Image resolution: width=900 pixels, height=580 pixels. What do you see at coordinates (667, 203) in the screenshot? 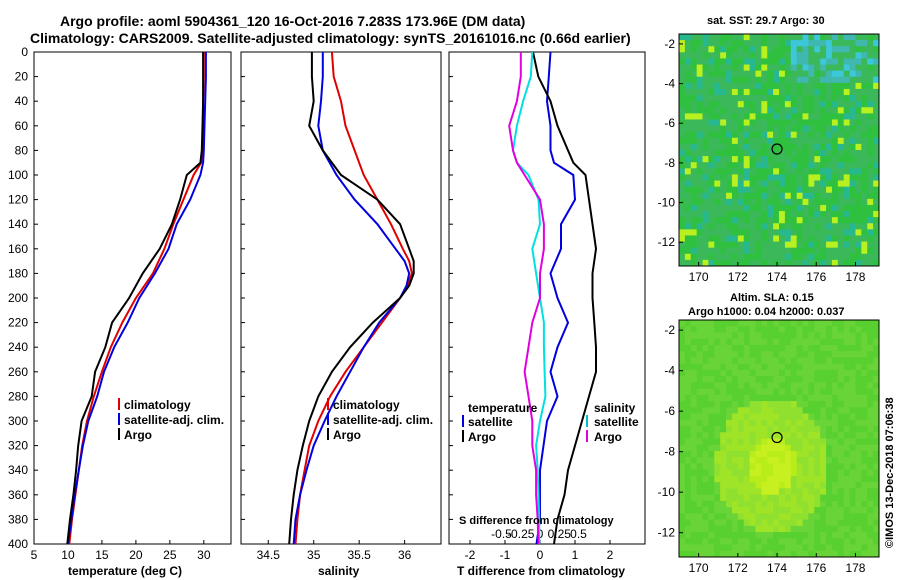
I see `map-y-tick-label: -10` at bounding box center [667, 203].